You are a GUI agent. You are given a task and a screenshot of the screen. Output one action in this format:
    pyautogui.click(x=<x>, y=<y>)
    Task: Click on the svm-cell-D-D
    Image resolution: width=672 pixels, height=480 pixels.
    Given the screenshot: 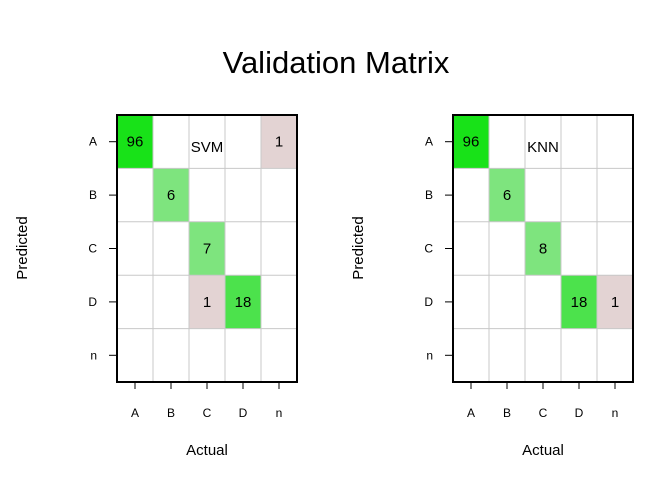 What is the action you would take?
    pyautogui.click(x=243, y=302)
    